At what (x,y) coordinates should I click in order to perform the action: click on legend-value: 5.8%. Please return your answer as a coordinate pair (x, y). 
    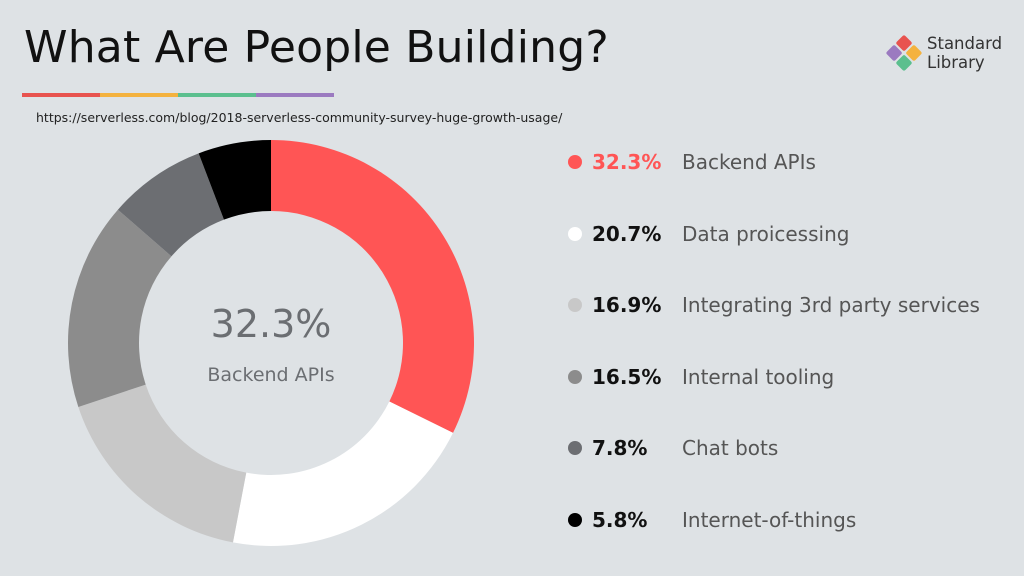
    Looking at the image, I should click on (620, 519).